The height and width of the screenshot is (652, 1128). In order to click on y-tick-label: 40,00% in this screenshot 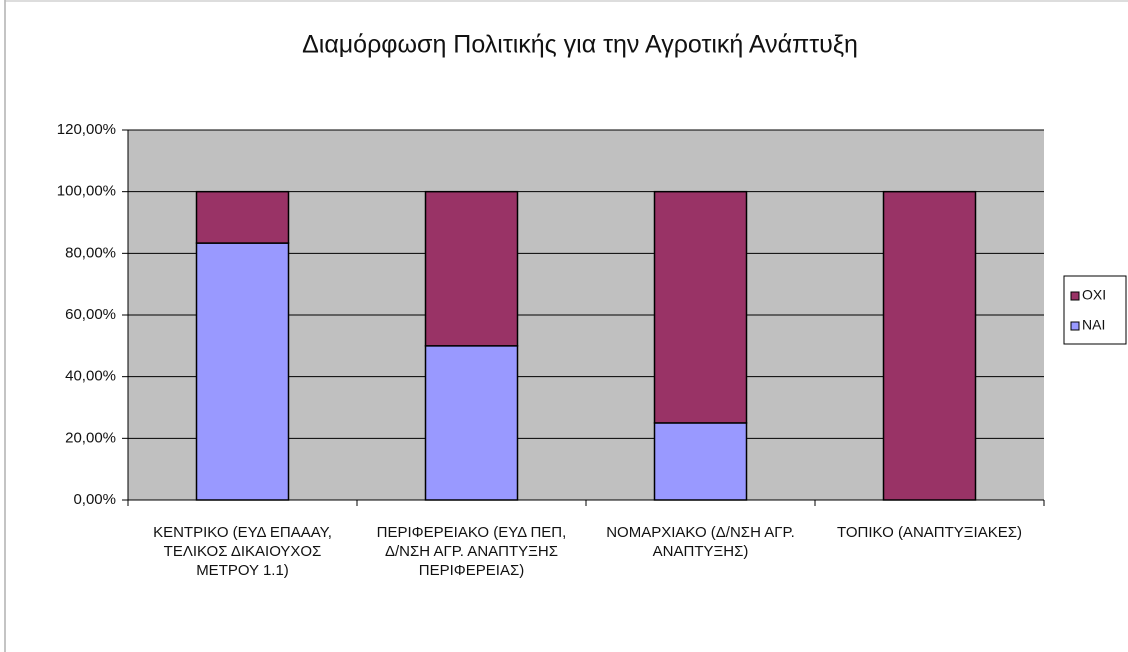, I will do `click(90, 376)`.